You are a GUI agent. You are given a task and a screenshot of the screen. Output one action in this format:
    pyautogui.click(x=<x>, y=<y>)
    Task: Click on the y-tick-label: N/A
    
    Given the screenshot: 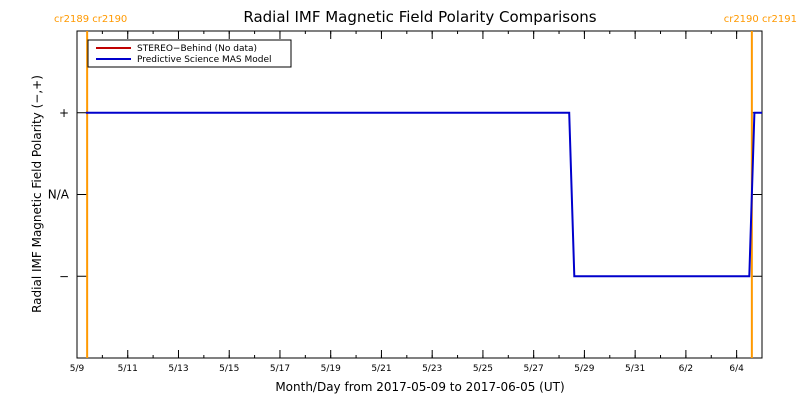 What is the action you would take?
    pyautogui.click(x=59, y=195)
    